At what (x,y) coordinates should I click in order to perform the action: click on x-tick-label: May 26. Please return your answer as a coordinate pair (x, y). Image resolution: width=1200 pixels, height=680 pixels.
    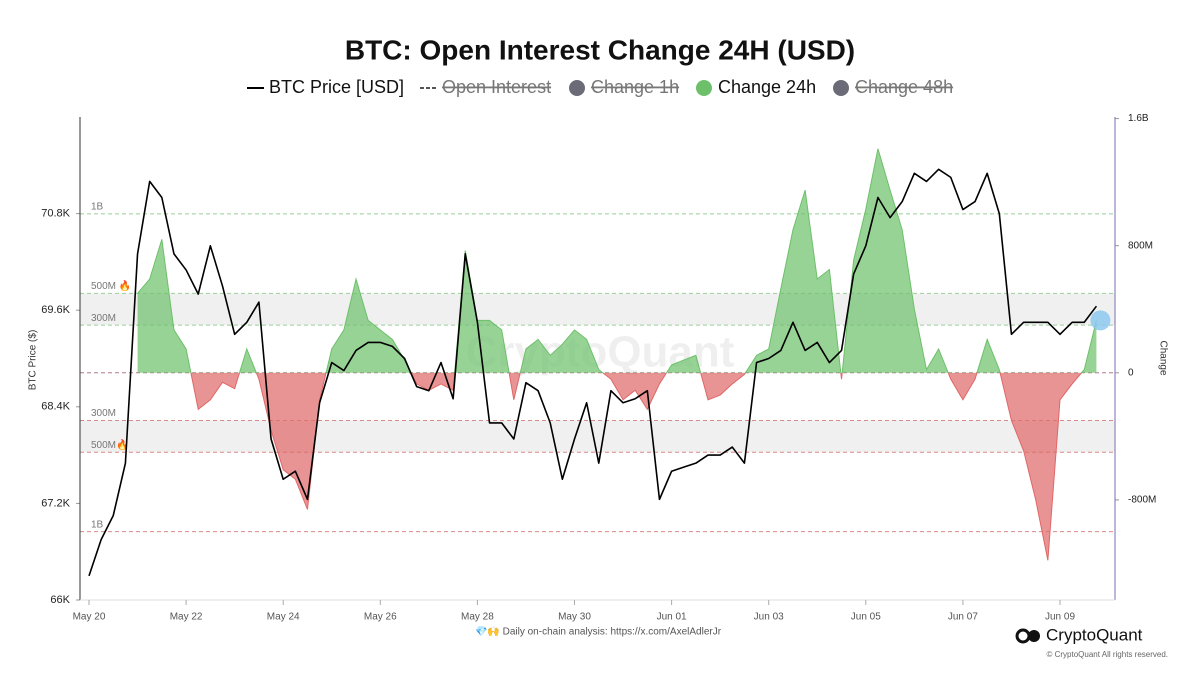
    Looking at the image, I should click on (380, 617).